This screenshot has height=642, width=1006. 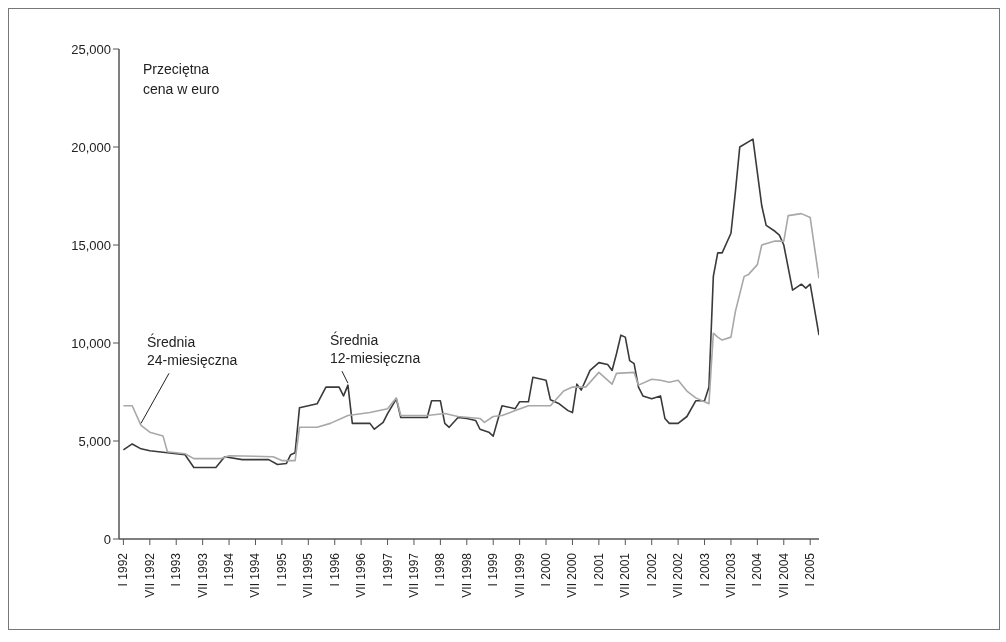 I want to click on x-tick-label: VII 1994, so click(x=255, y=575).